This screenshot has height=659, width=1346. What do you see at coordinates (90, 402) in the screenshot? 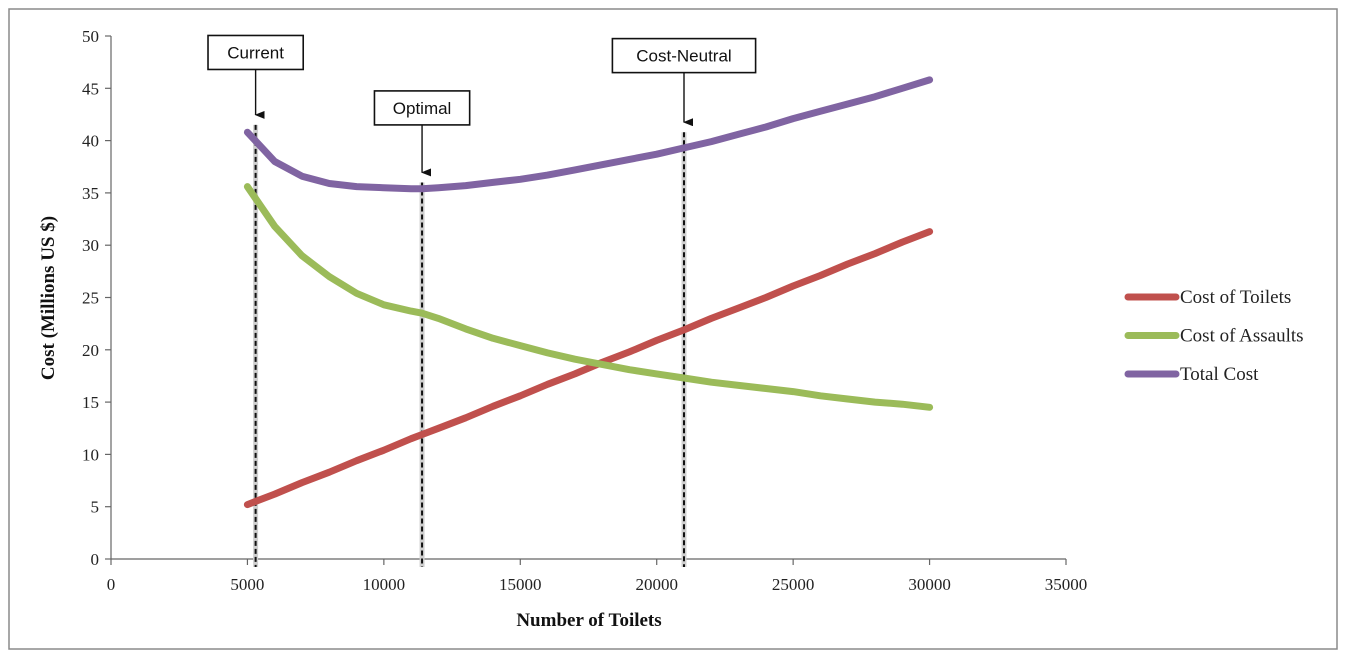
I see `y-tick-label: 15` at bounding box center [90, 402].